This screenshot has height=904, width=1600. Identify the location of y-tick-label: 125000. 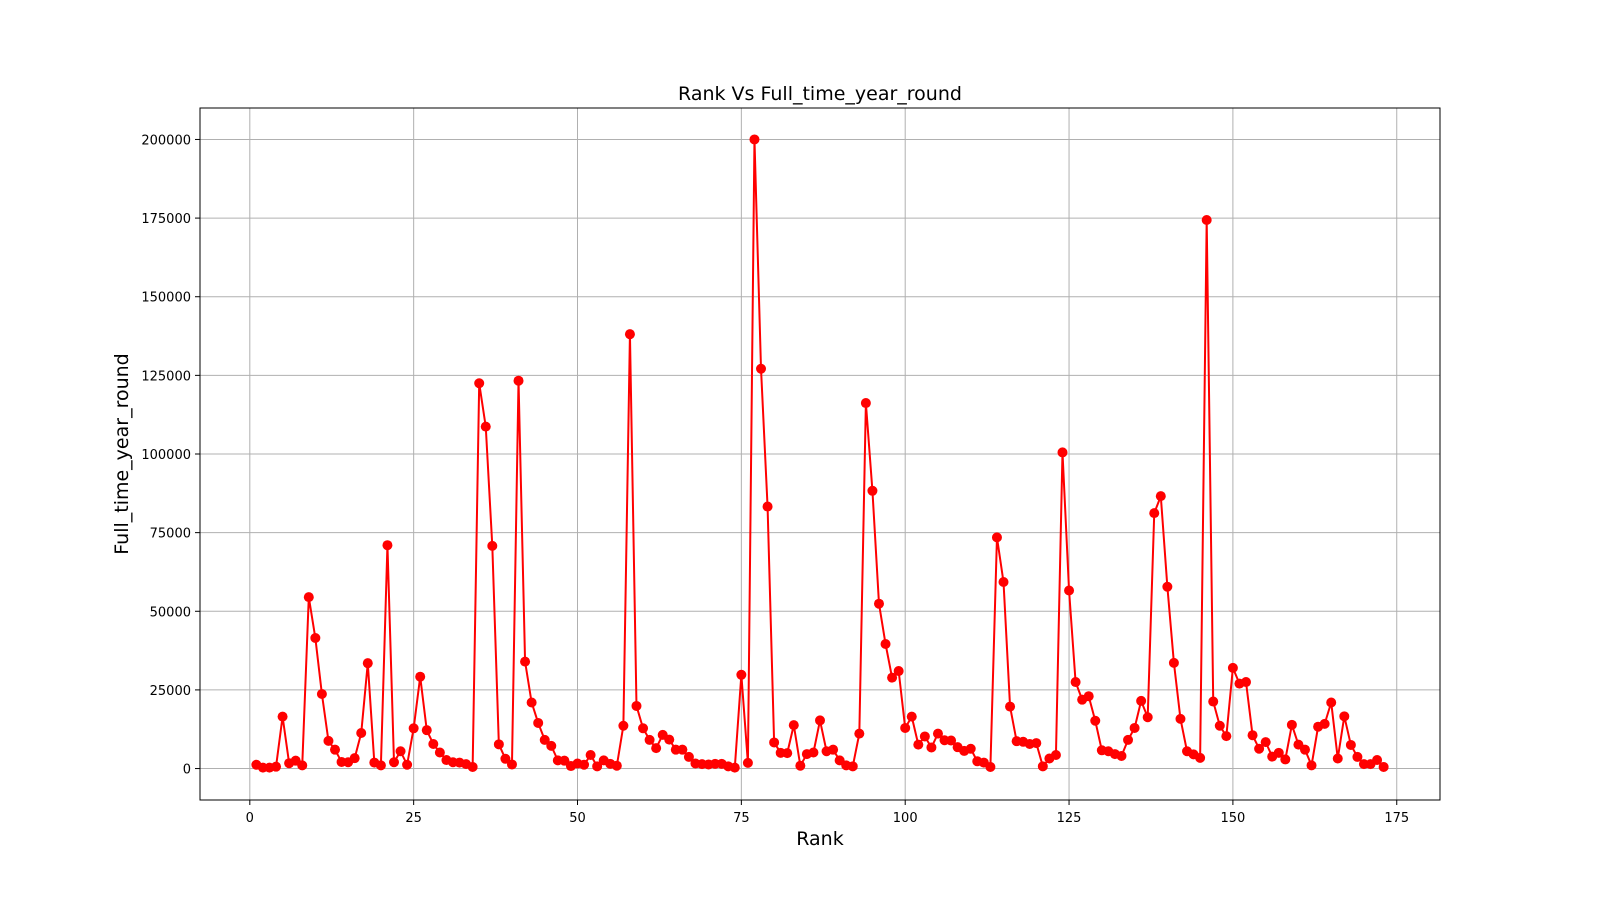
(166, 376).